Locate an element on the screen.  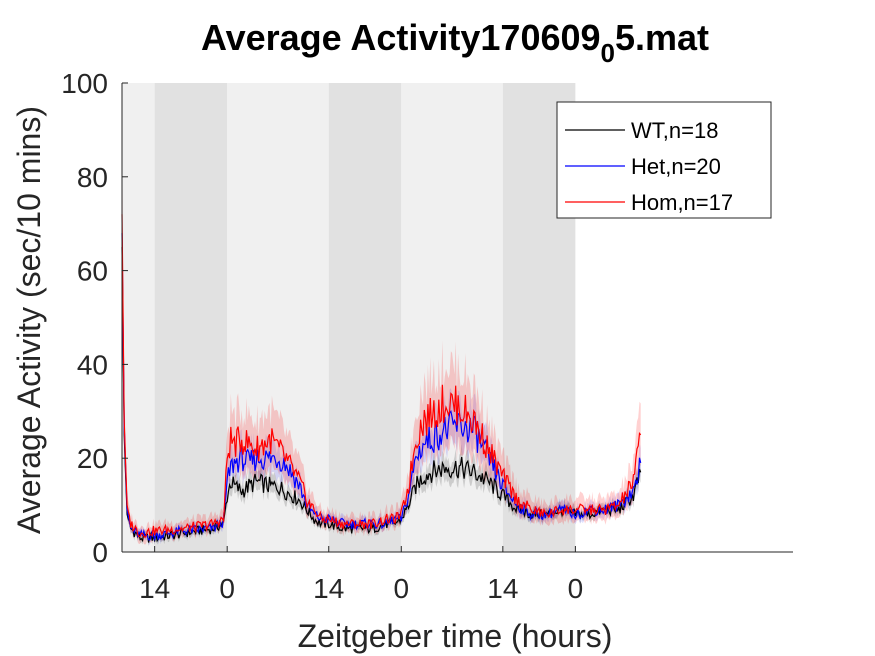
legend-label-2: Het,n=20 is located at coordinates (676, 166).